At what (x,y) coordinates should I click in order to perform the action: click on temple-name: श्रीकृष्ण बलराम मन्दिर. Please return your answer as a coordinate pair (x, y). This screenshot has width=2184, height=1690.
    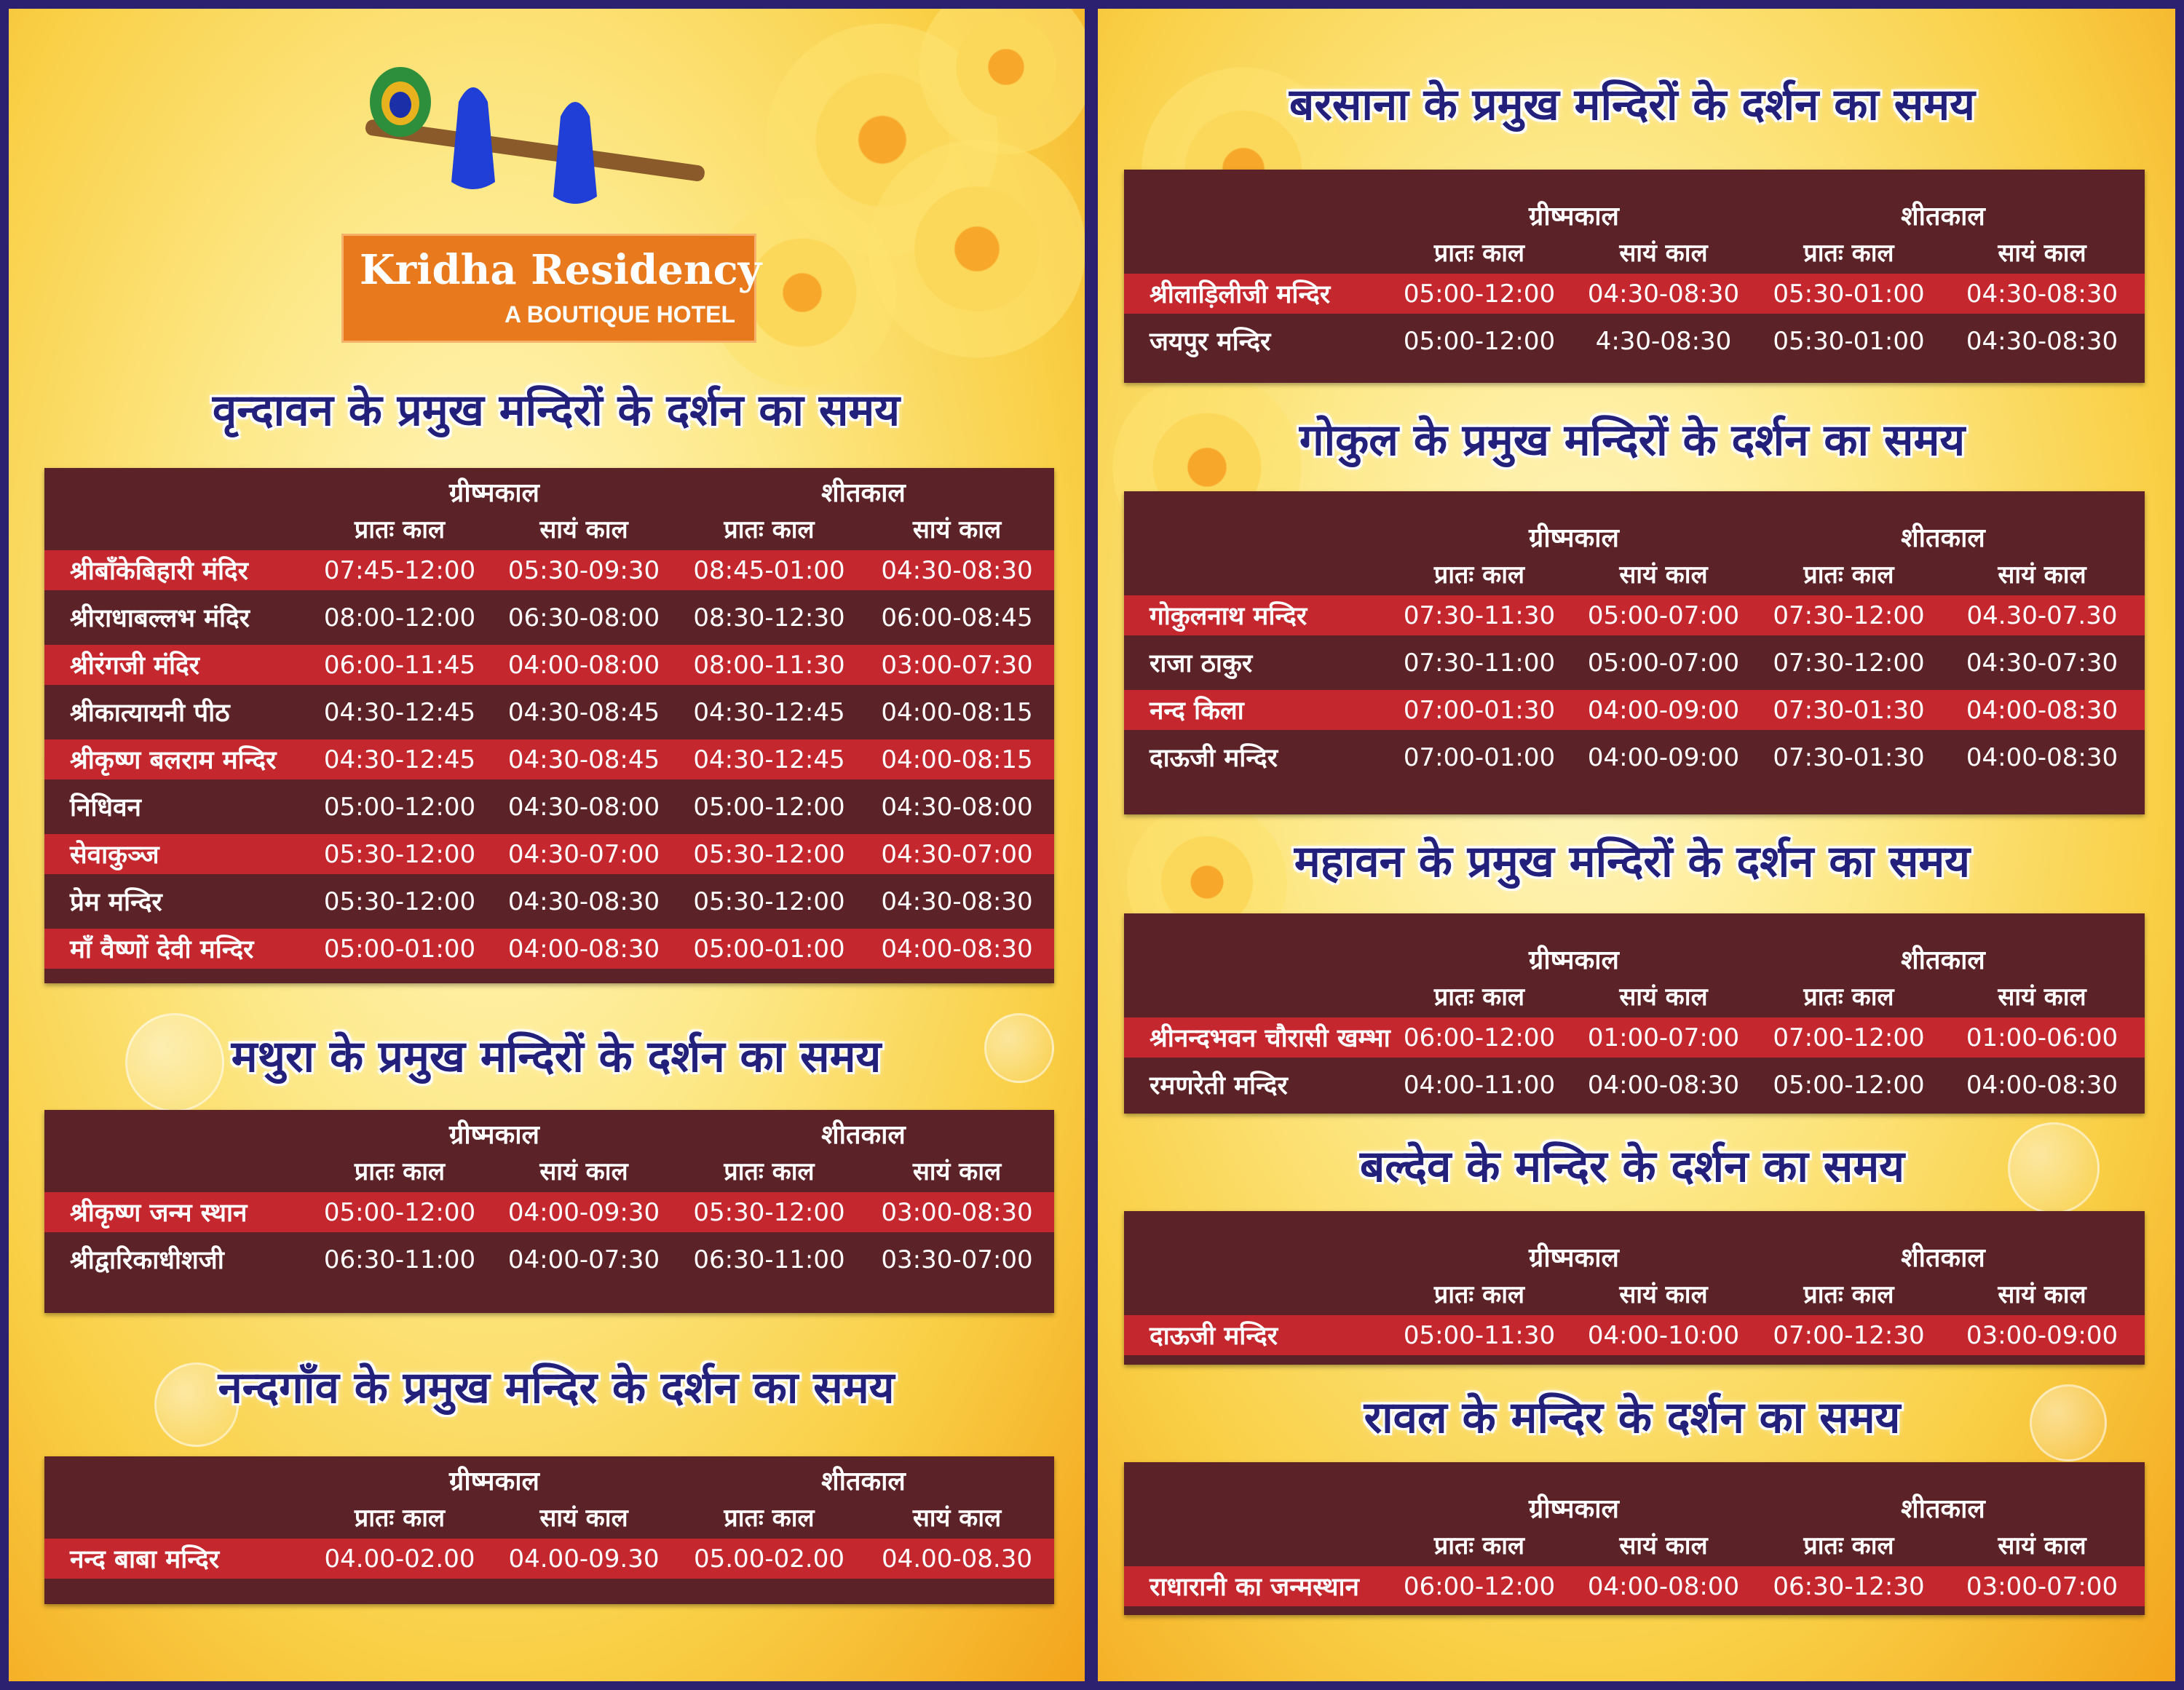
    Looking at the image, I should click on (173, 761).